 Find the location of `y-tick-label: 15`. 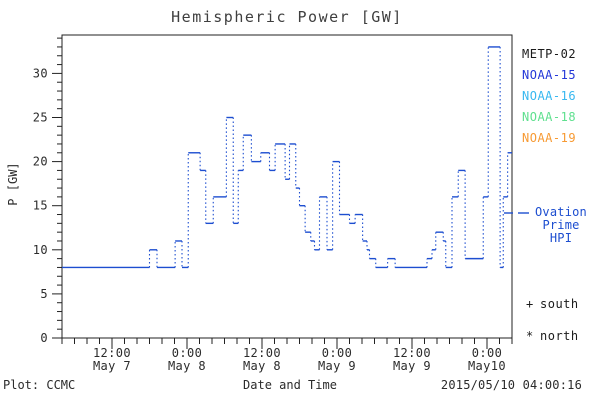

y-tick-label: 15 is located at coordinates (40, 206).